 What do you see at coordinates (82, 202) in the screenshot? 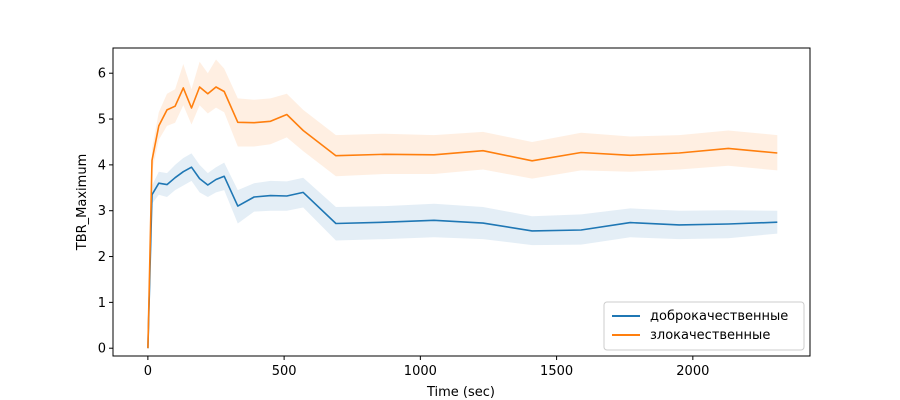
I see `y-axis-label: TBR_Maximum` at bounding box center [82, 202].